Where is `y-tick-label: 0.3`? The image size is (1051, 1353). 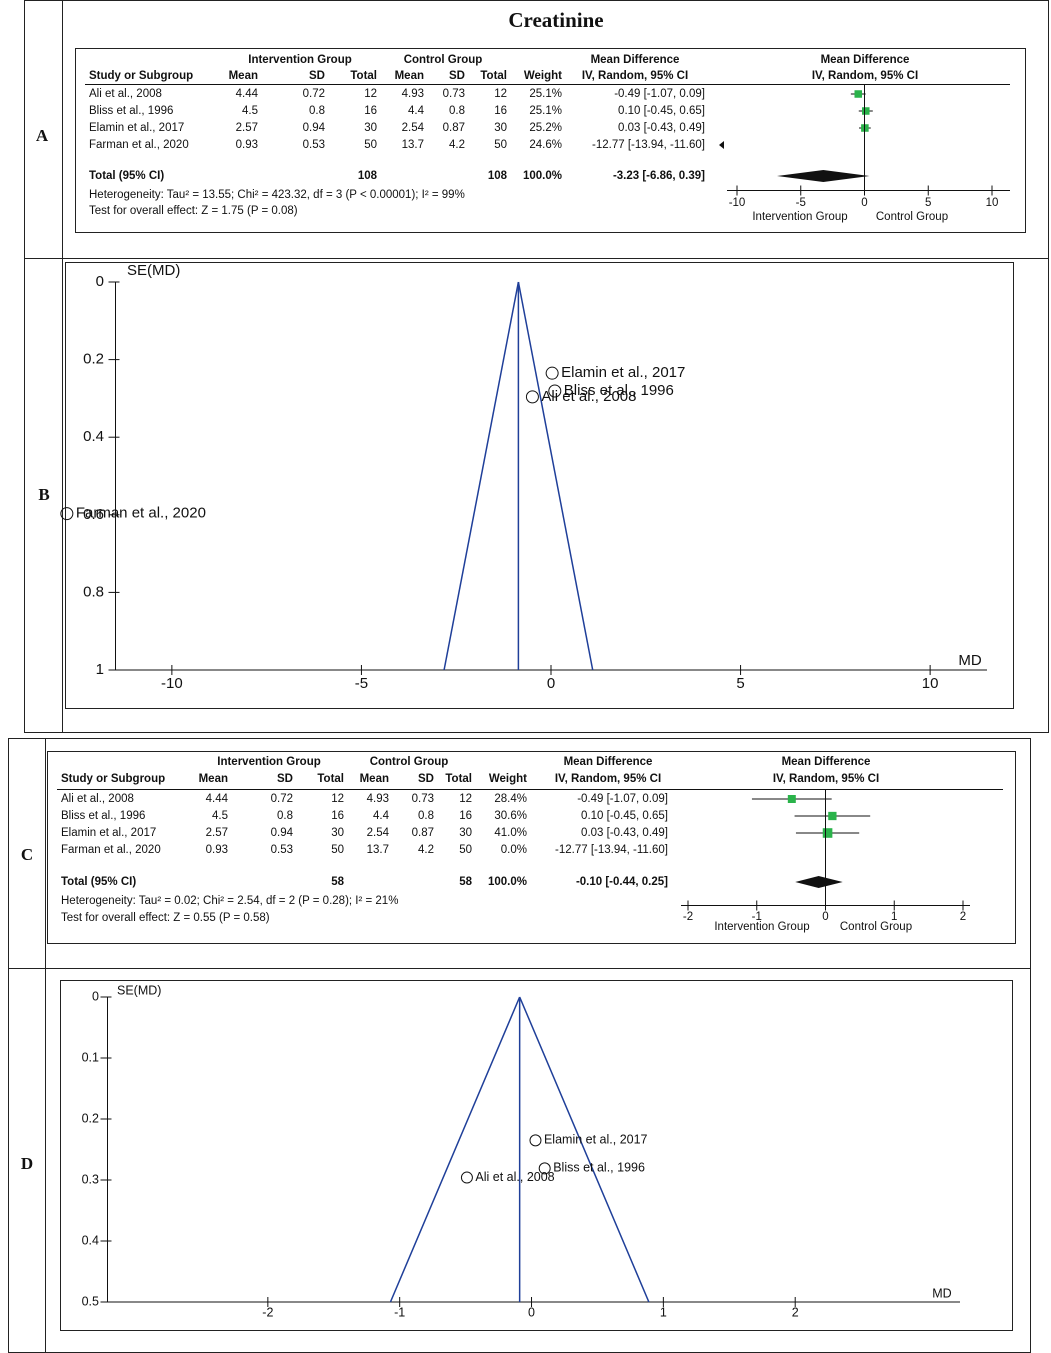
y-tick-label: 0.3 is located at coordinates (90, 1179).